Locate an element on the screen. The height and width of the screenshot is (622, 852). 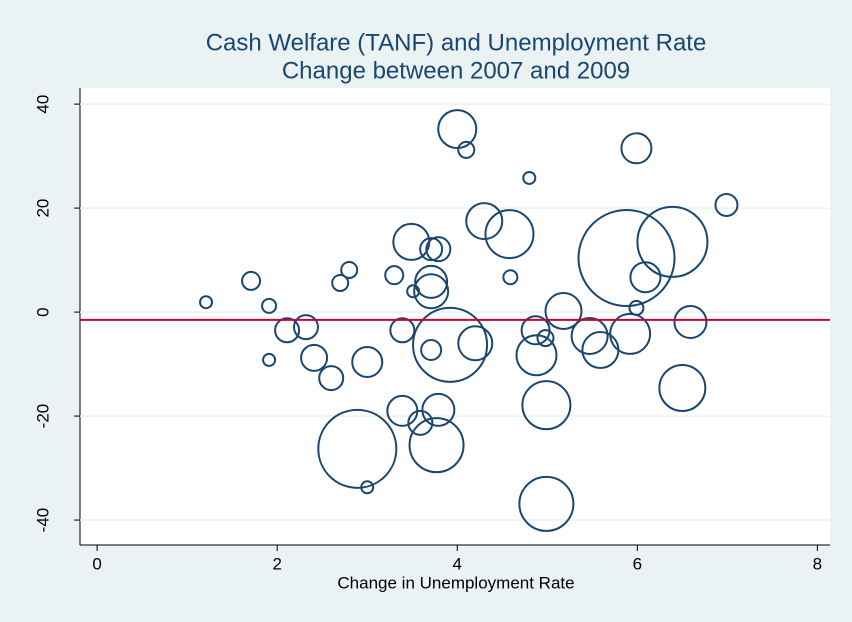
x-tick-label: 8 is located at coordinates (817, 563).